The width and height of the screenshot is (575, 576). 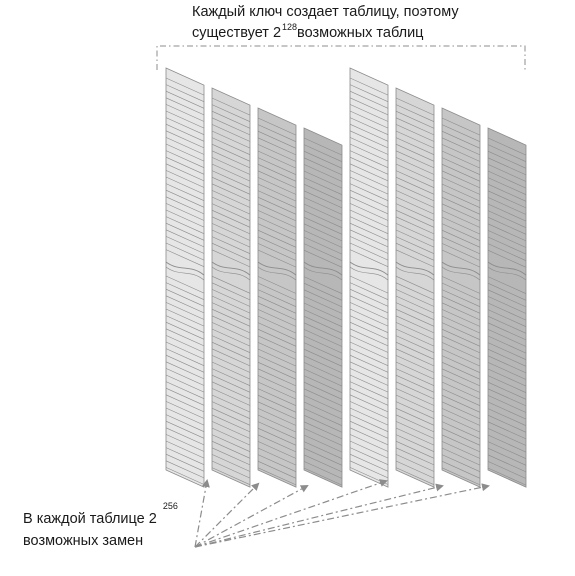 I want to click on top-caption-suffix: возможных таблиц, so click(x=360, y=33).